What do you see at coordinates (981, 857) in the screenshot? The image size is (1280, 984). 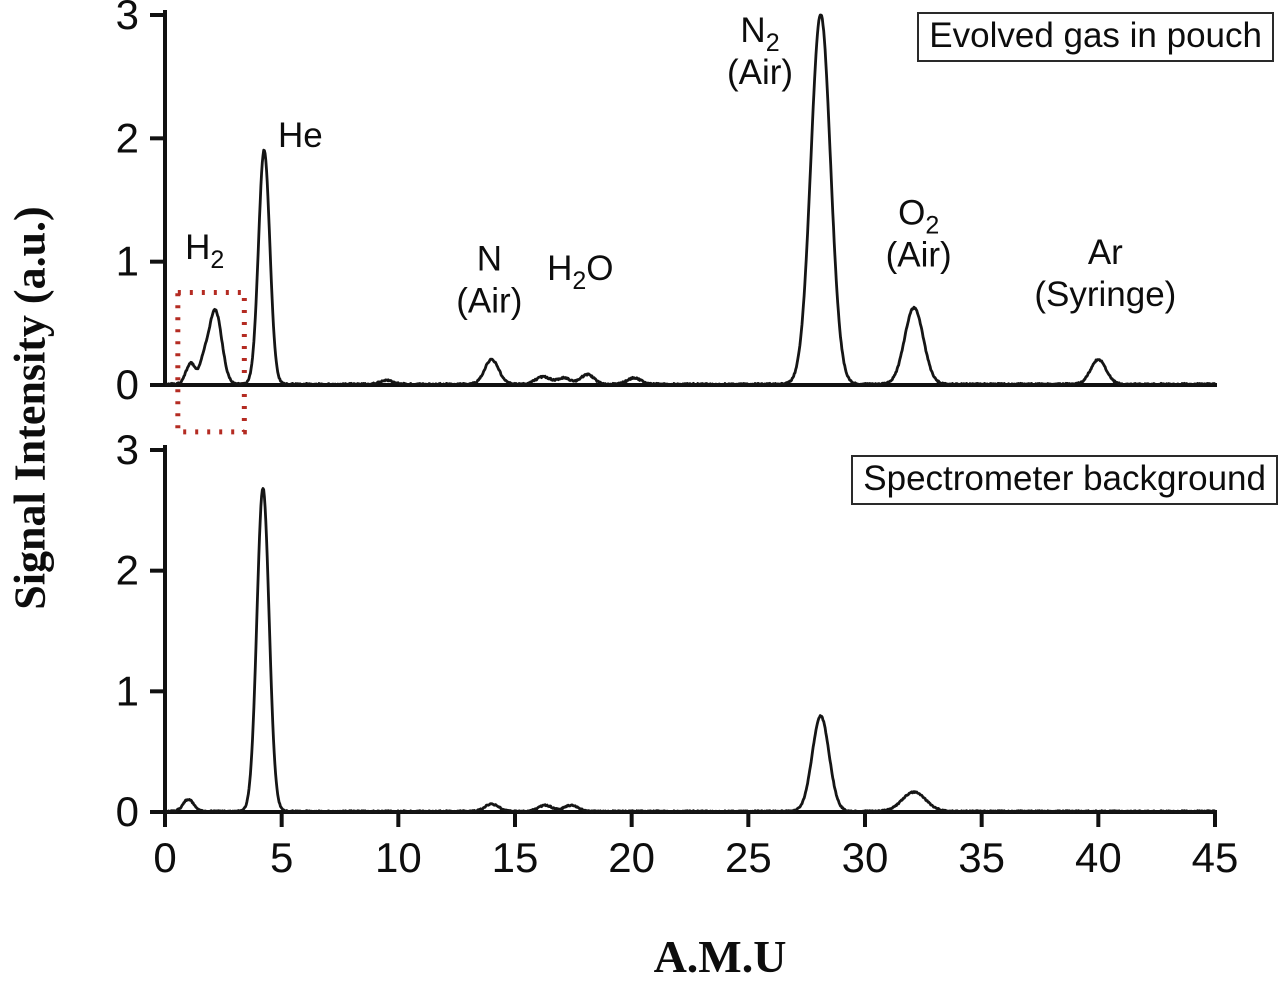 I see `svg-text: 35` at bounding box center [981, 857].